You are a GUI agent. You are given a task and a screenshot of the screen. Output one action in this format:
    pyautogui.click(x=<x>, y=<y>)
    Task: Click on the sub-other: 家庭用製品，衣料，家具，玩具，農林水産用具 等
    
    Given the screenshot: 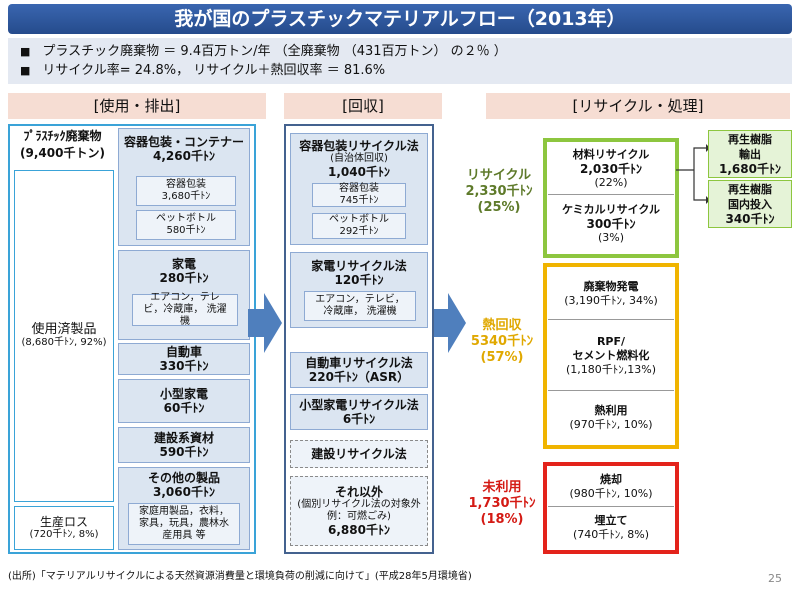 What is the action you would take?
    pyautogui.click(x=184, y=524)
    